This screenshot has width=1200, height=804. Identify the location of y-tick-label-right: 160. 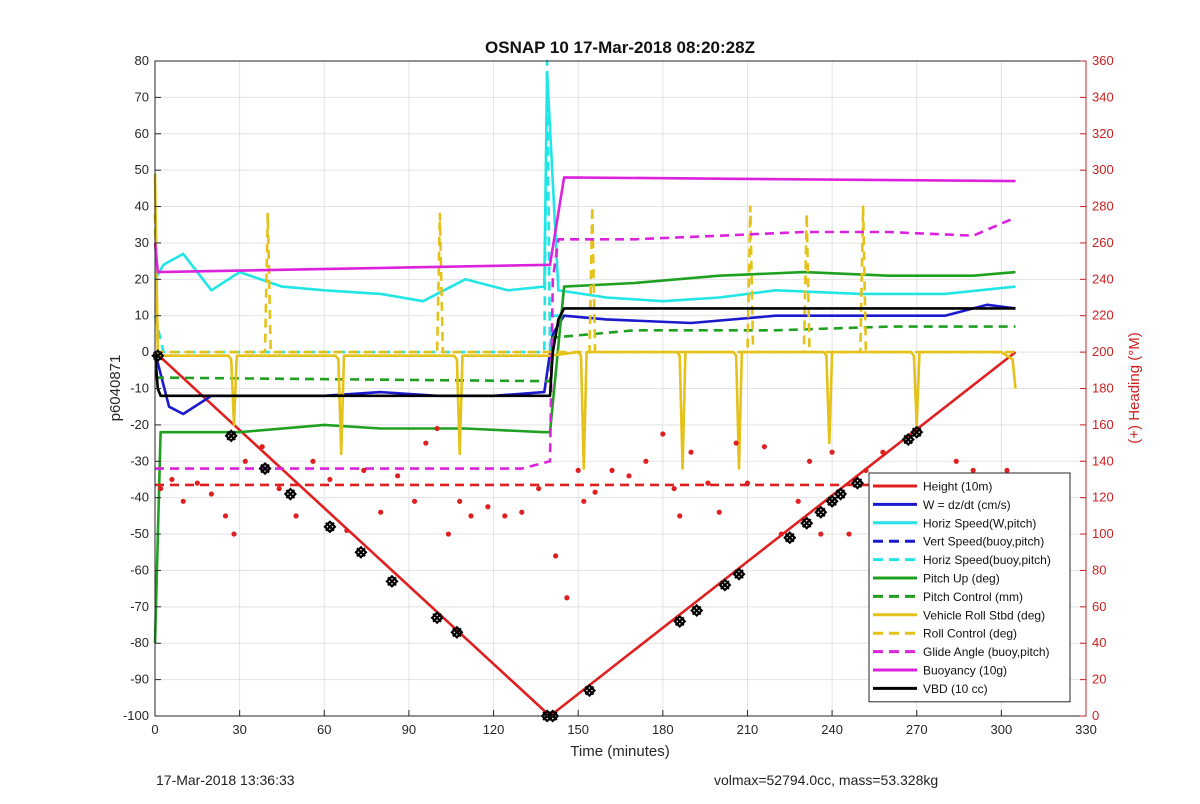
(1103, 424).